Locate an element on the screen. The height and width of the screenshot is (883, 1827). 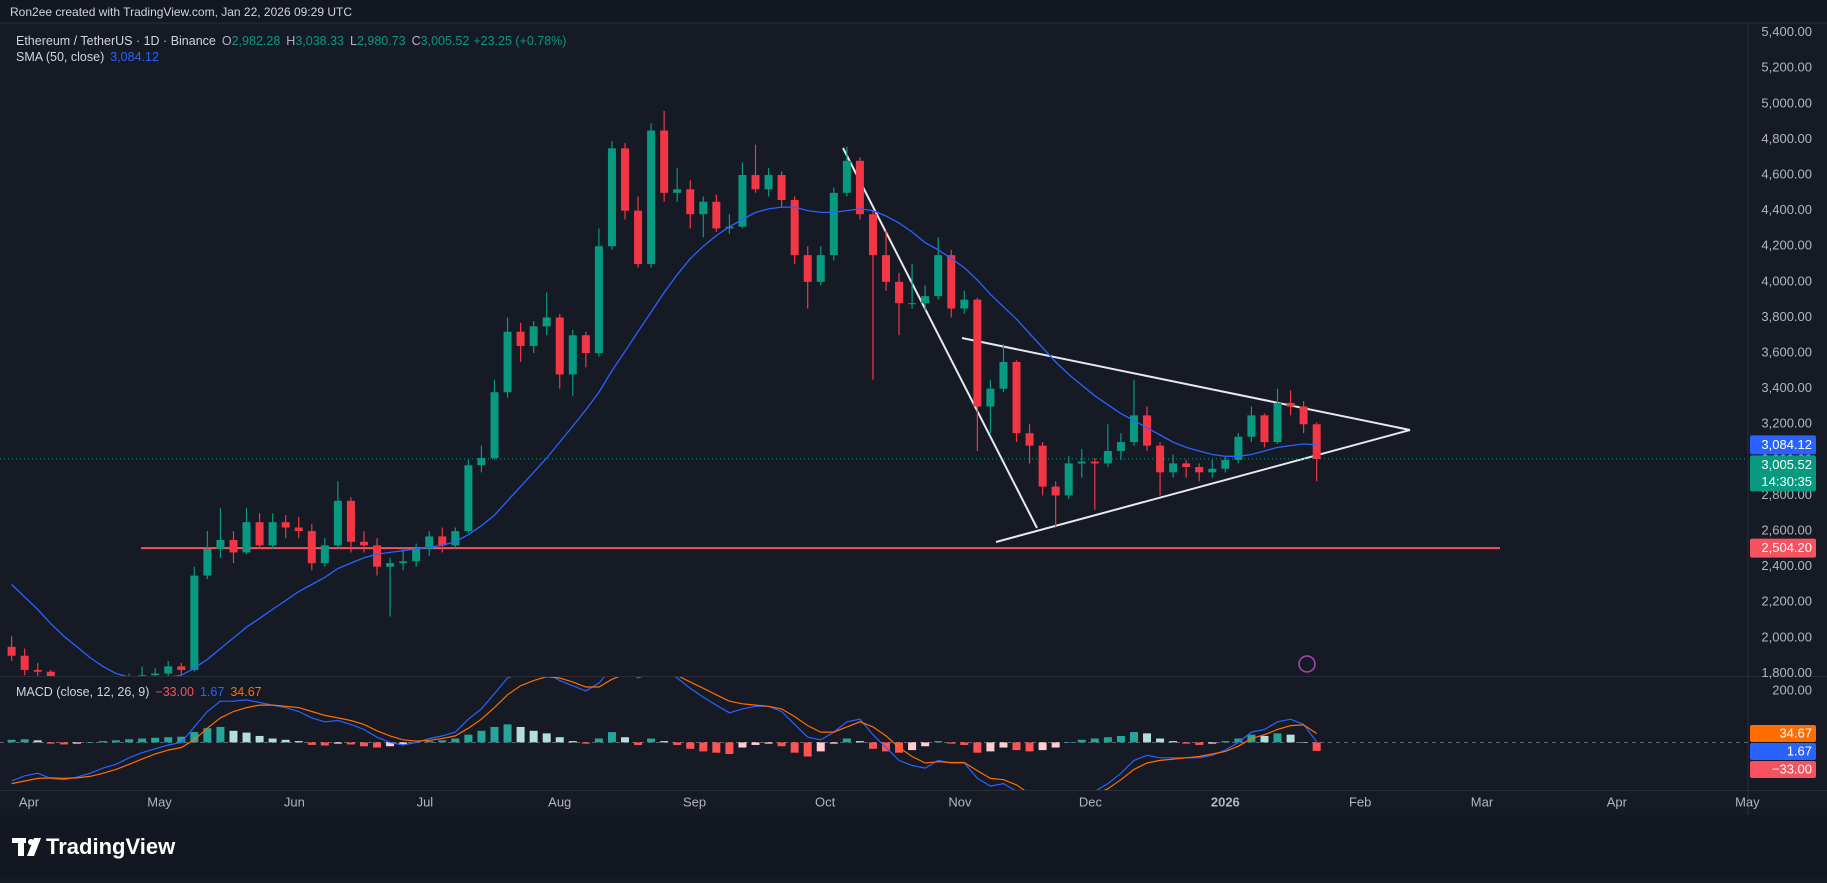
macd-value: −33.00 is located at coordinates (174, 692).